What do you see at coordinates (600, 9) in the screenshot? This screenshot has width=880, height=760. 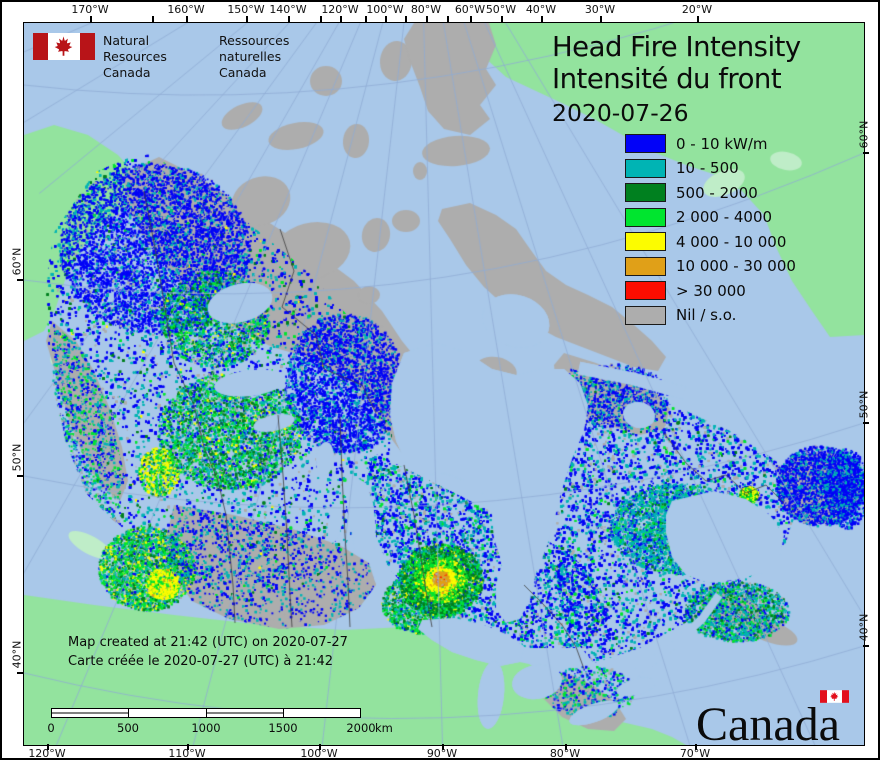 I see `longitude-label: 30°W` at bounding box center [600, 9].